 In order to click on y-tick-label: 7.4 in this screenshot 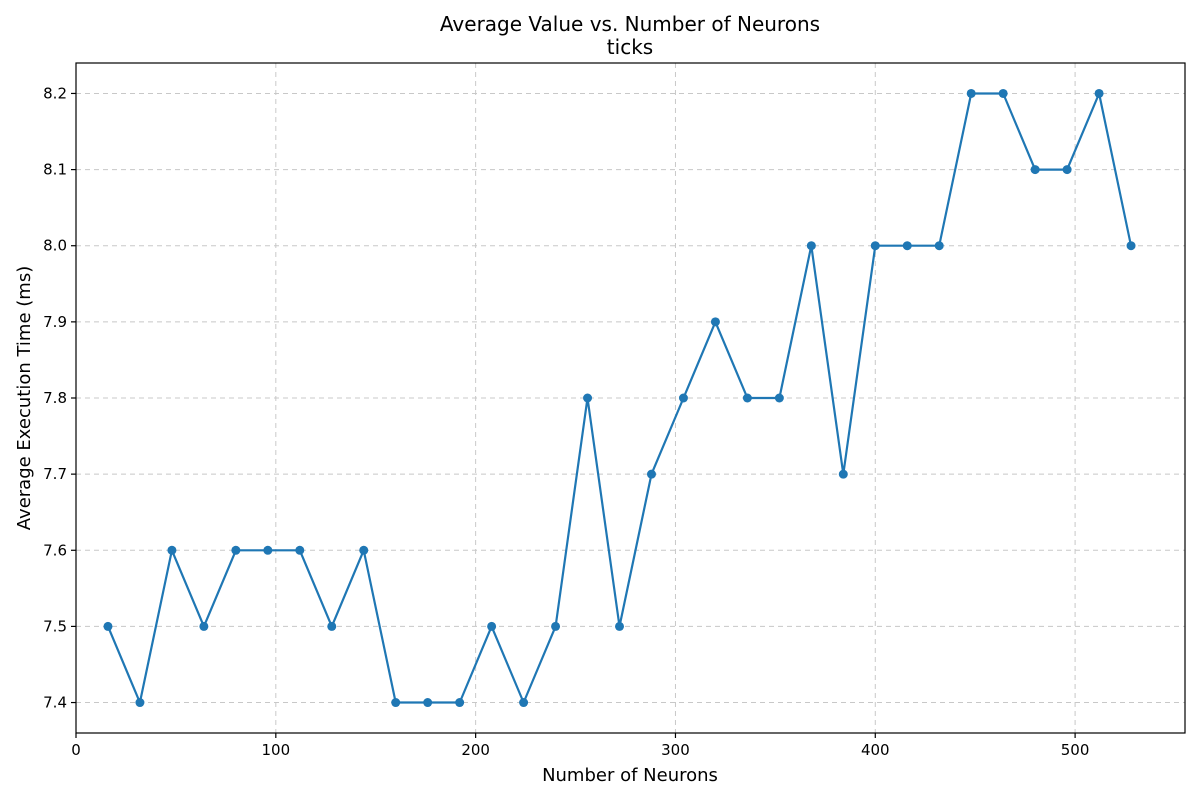, I will do `click(55, 703)`.